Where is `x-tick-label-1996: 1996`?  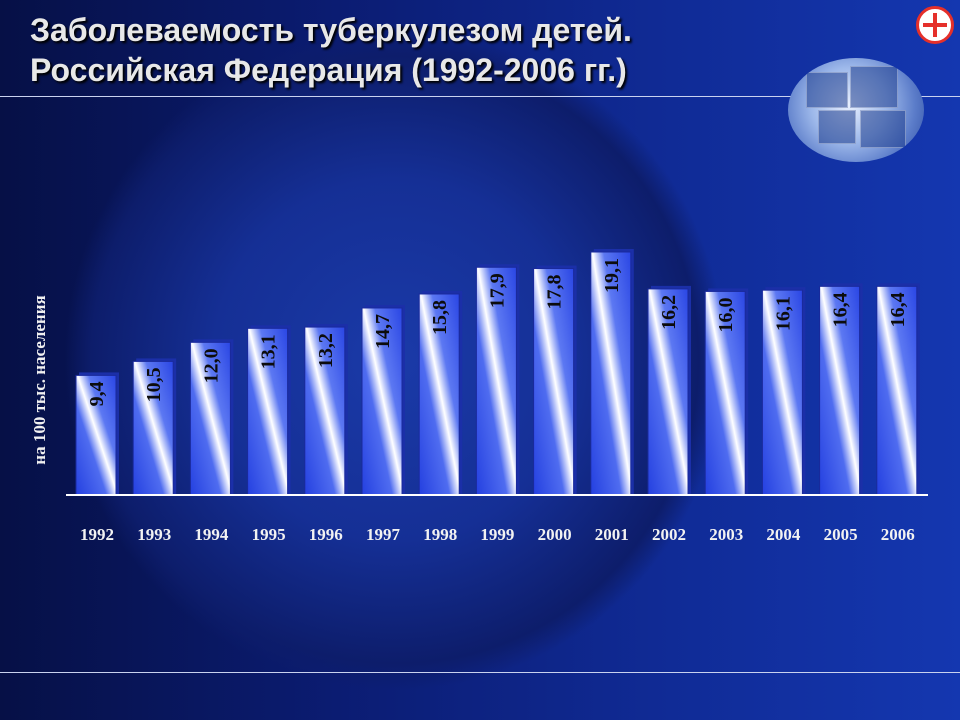
x-tick-label-1996: 1996 is located at coordinates (326, 534).